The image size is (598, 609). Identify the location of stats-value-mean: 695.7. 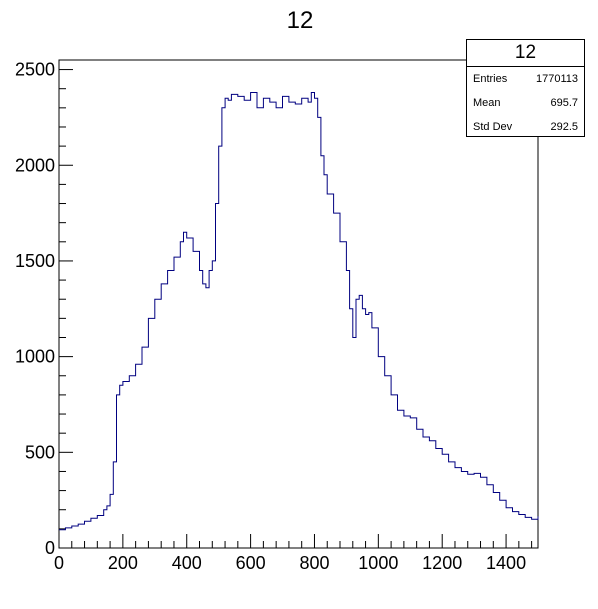
(564, 103).